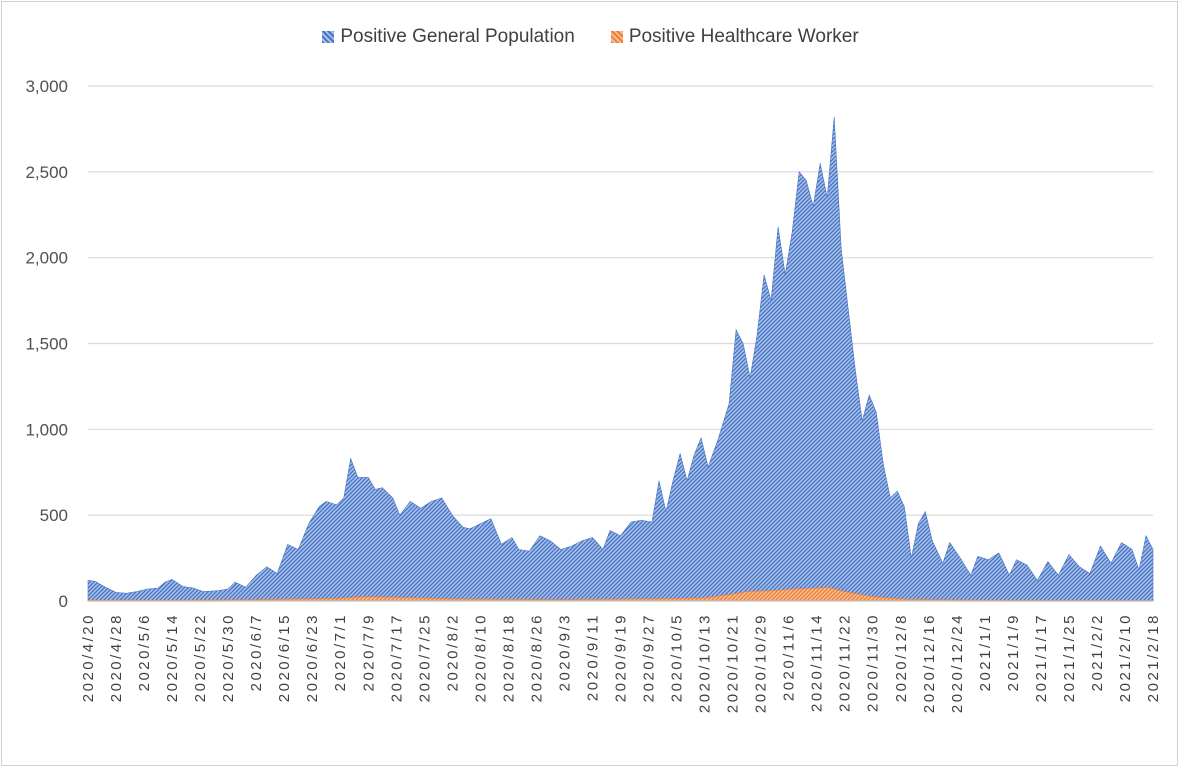 The height and width of the screenshot is (769, 1181). What do you see at coordinates (845, 662) in the screenshot?
I see `x-tick-label: 2020/11/22` at bounding box center [845, 662].